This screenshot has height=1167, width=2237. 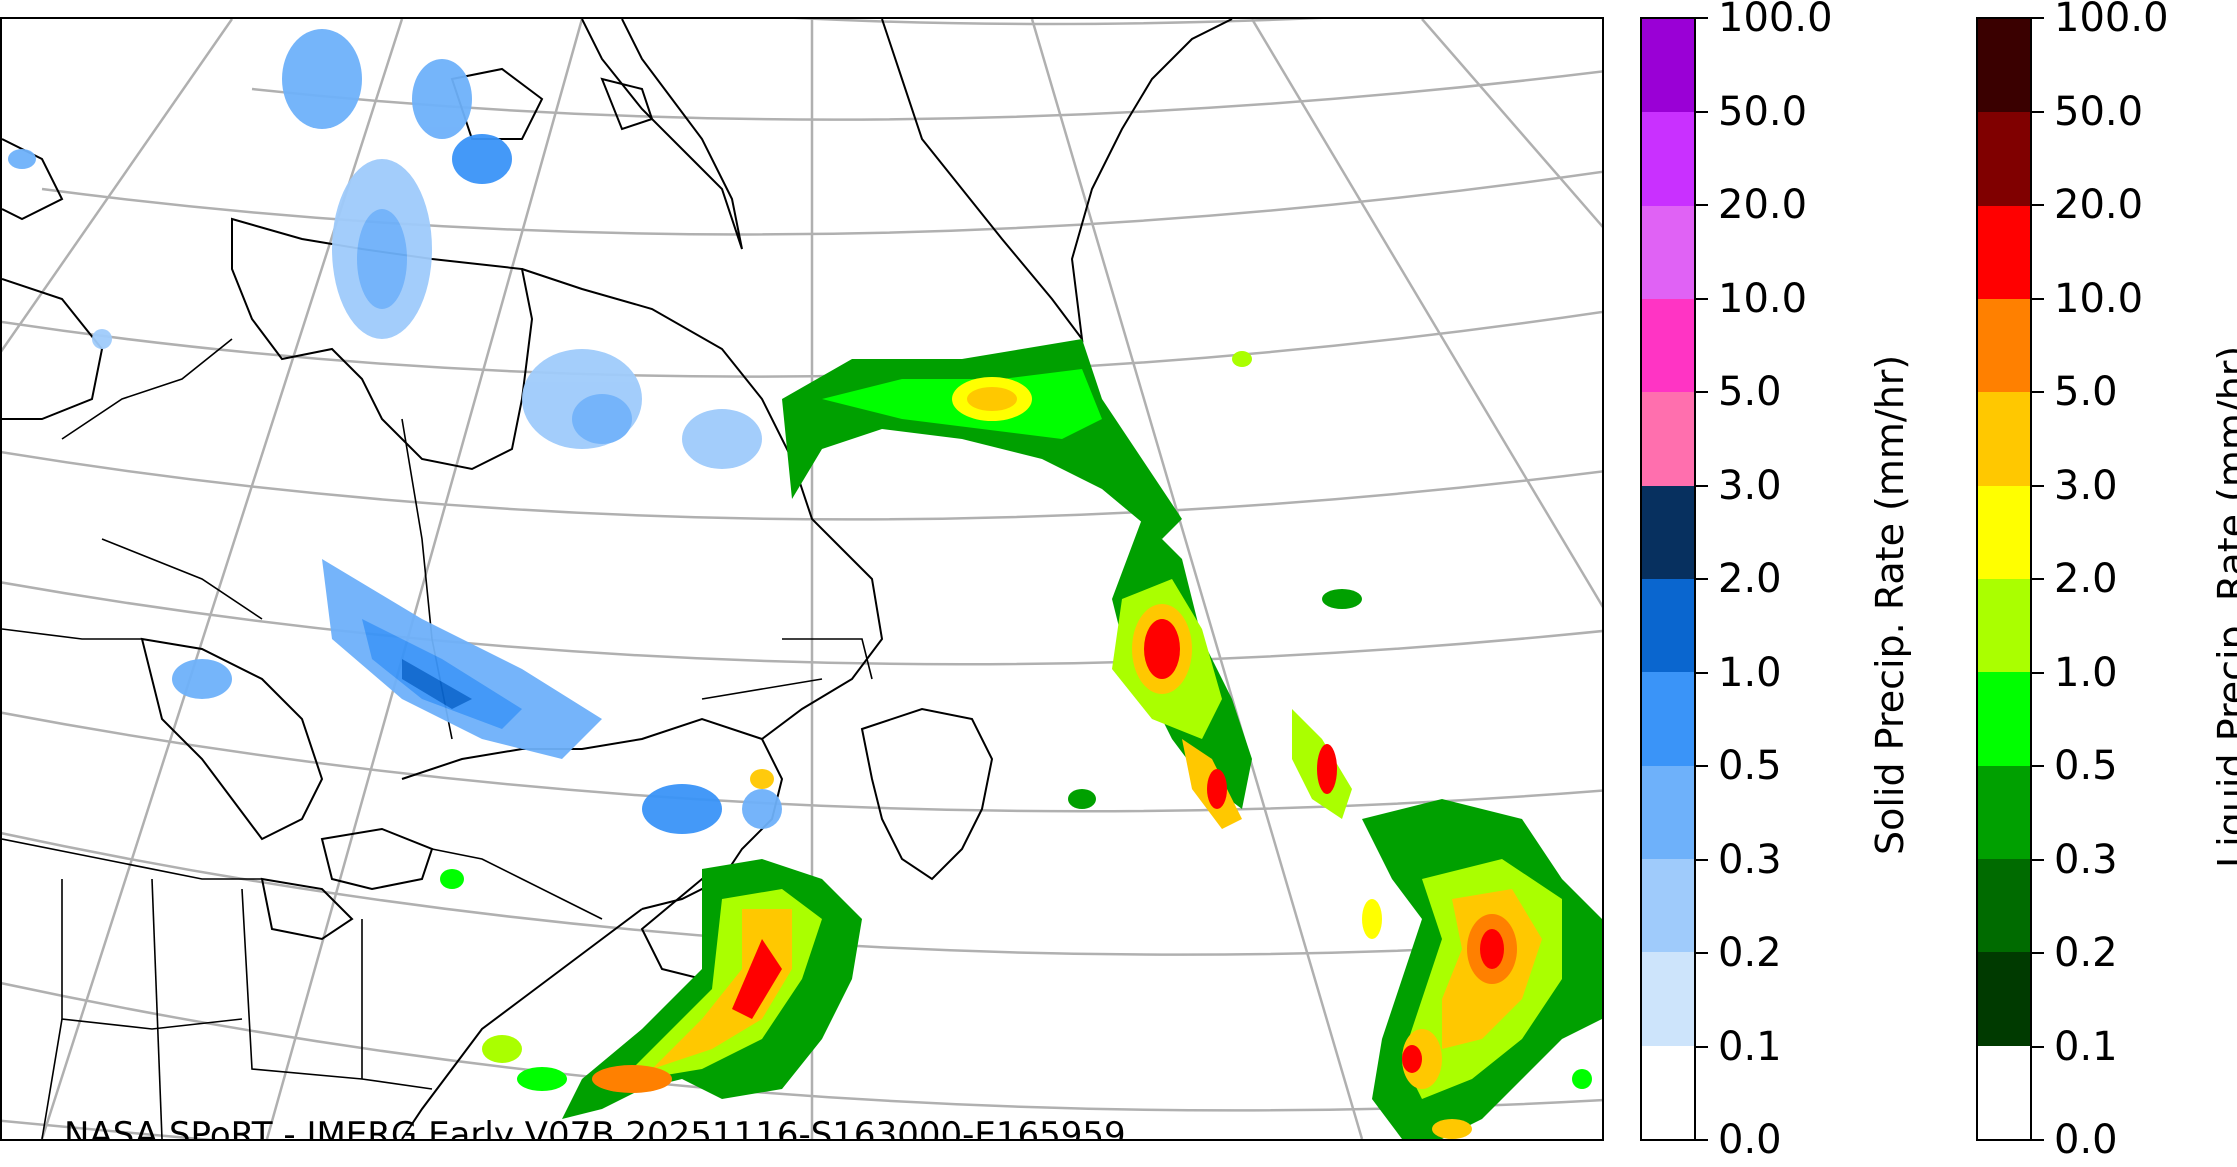 What do you see at coordinates (1750, 766) in the screenshot?
I see `solid-colorbar-tick-label: 0.5` at bounding box center [1750, 766].